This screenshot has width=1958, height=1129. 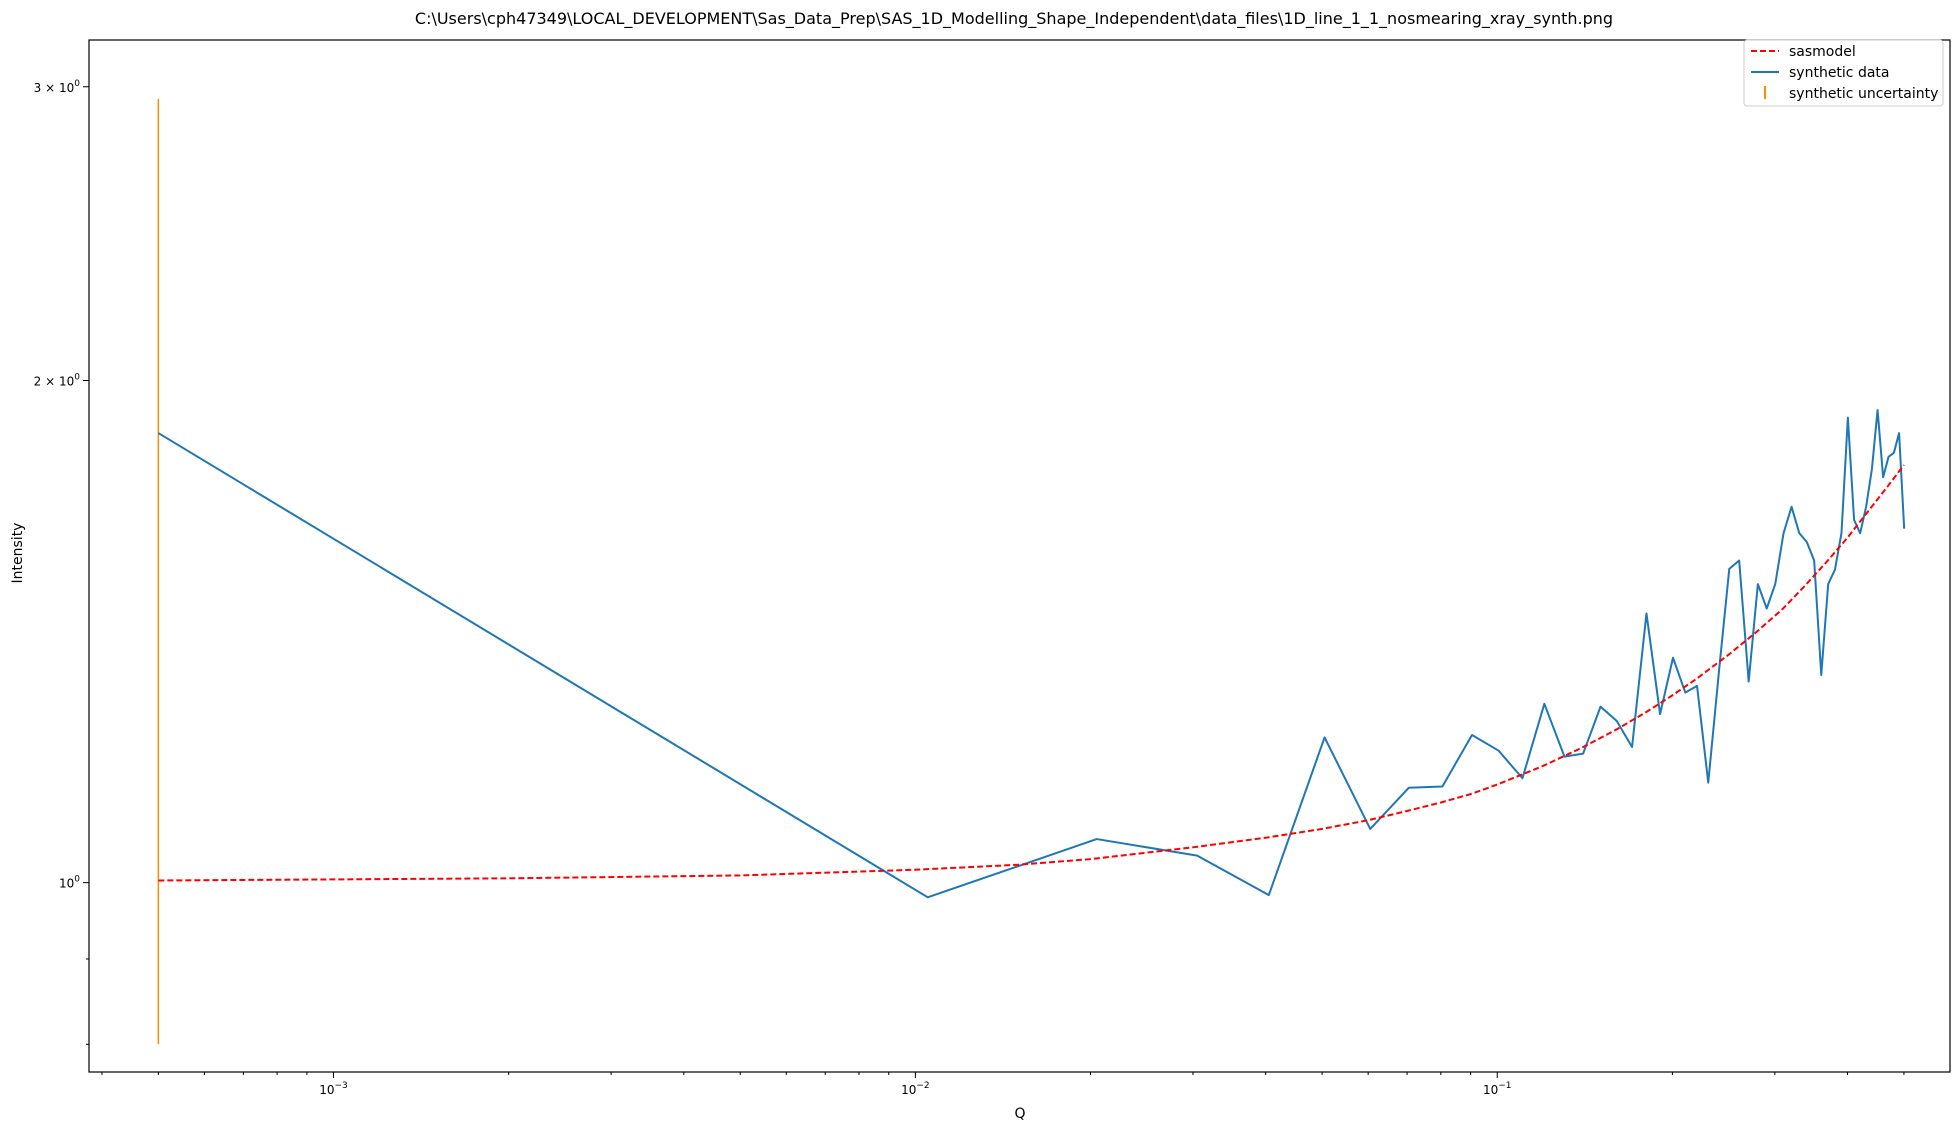 I want to click on x-tick-label: 10⁻², so click(x=915, y=1089).